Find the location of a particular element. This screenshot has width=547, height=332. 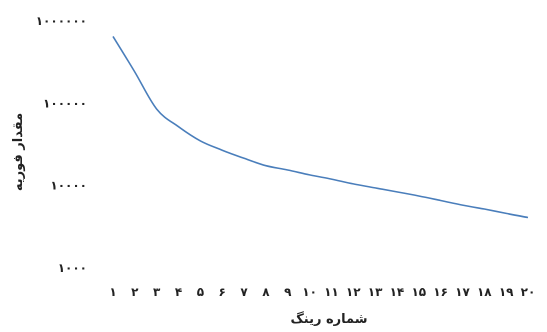

x-tick-label: ۱۳ is located at coordinates (375, 292).